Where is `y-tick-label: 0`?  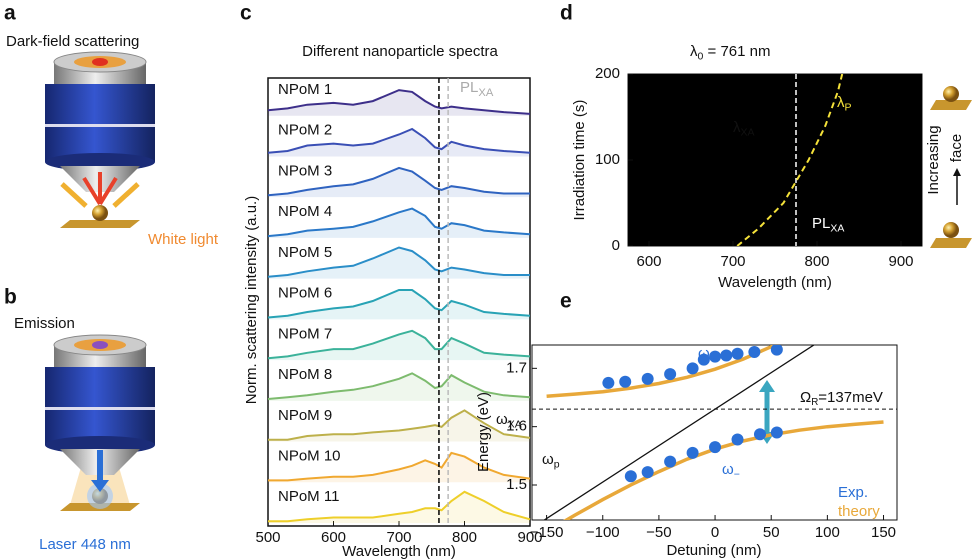 y-tick-label: 0 is located at coordinates (616, 245).